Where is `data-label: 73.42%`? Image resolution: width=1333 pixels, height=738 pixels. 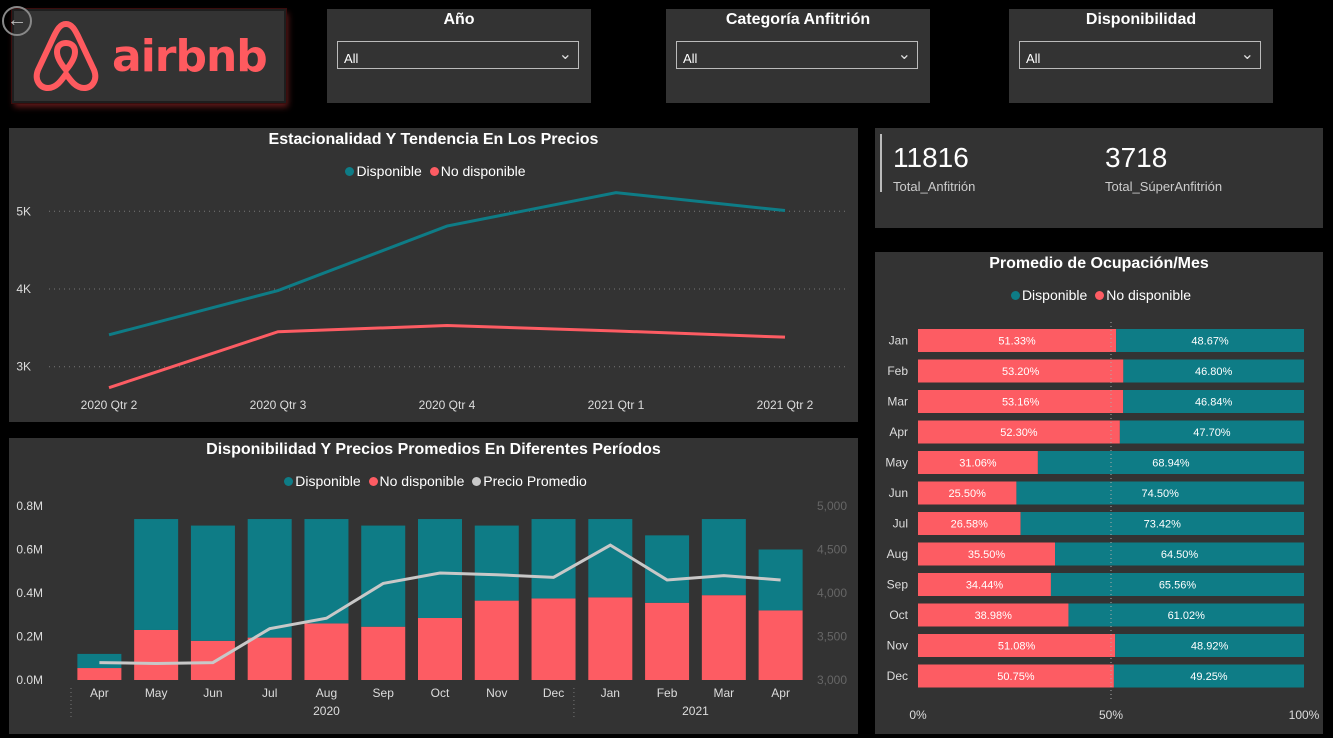 data-label: 73.42% is located at coordinates (1163, 525).